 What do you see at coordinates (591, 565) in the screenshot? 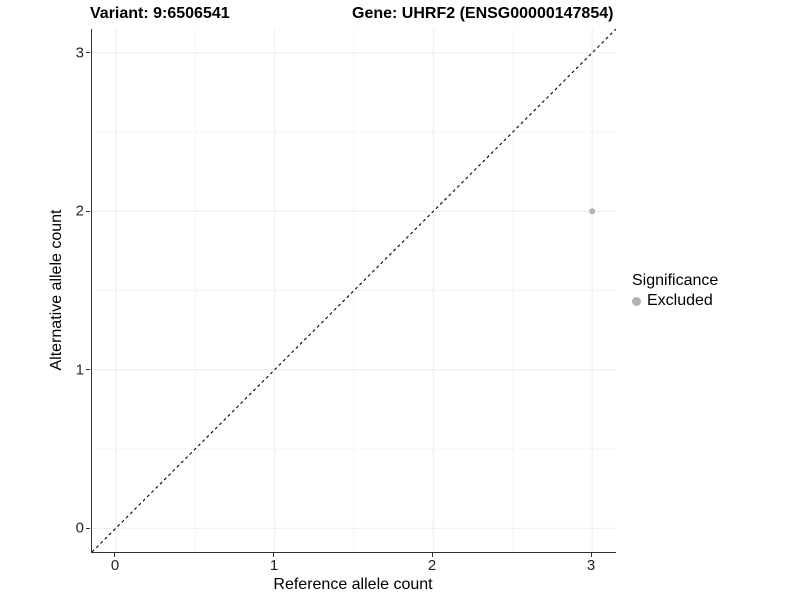
I see `x-tick-label: 3` at bounding box center [591, 565].